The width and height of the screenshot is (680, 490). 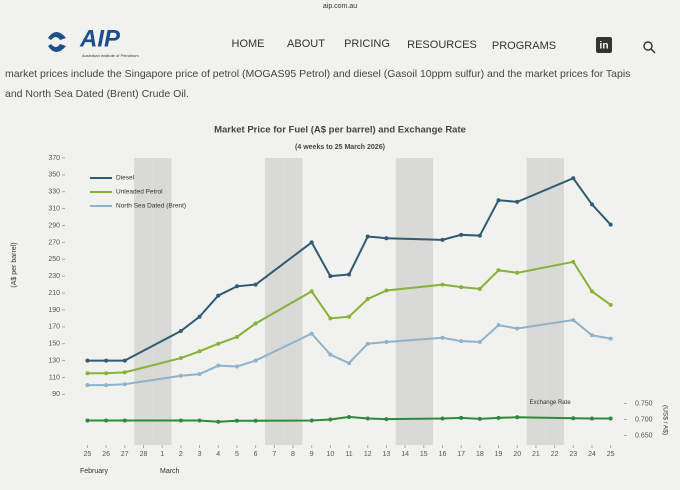 I want to click on y-tick-label: 110, so click(x=54, y=377).